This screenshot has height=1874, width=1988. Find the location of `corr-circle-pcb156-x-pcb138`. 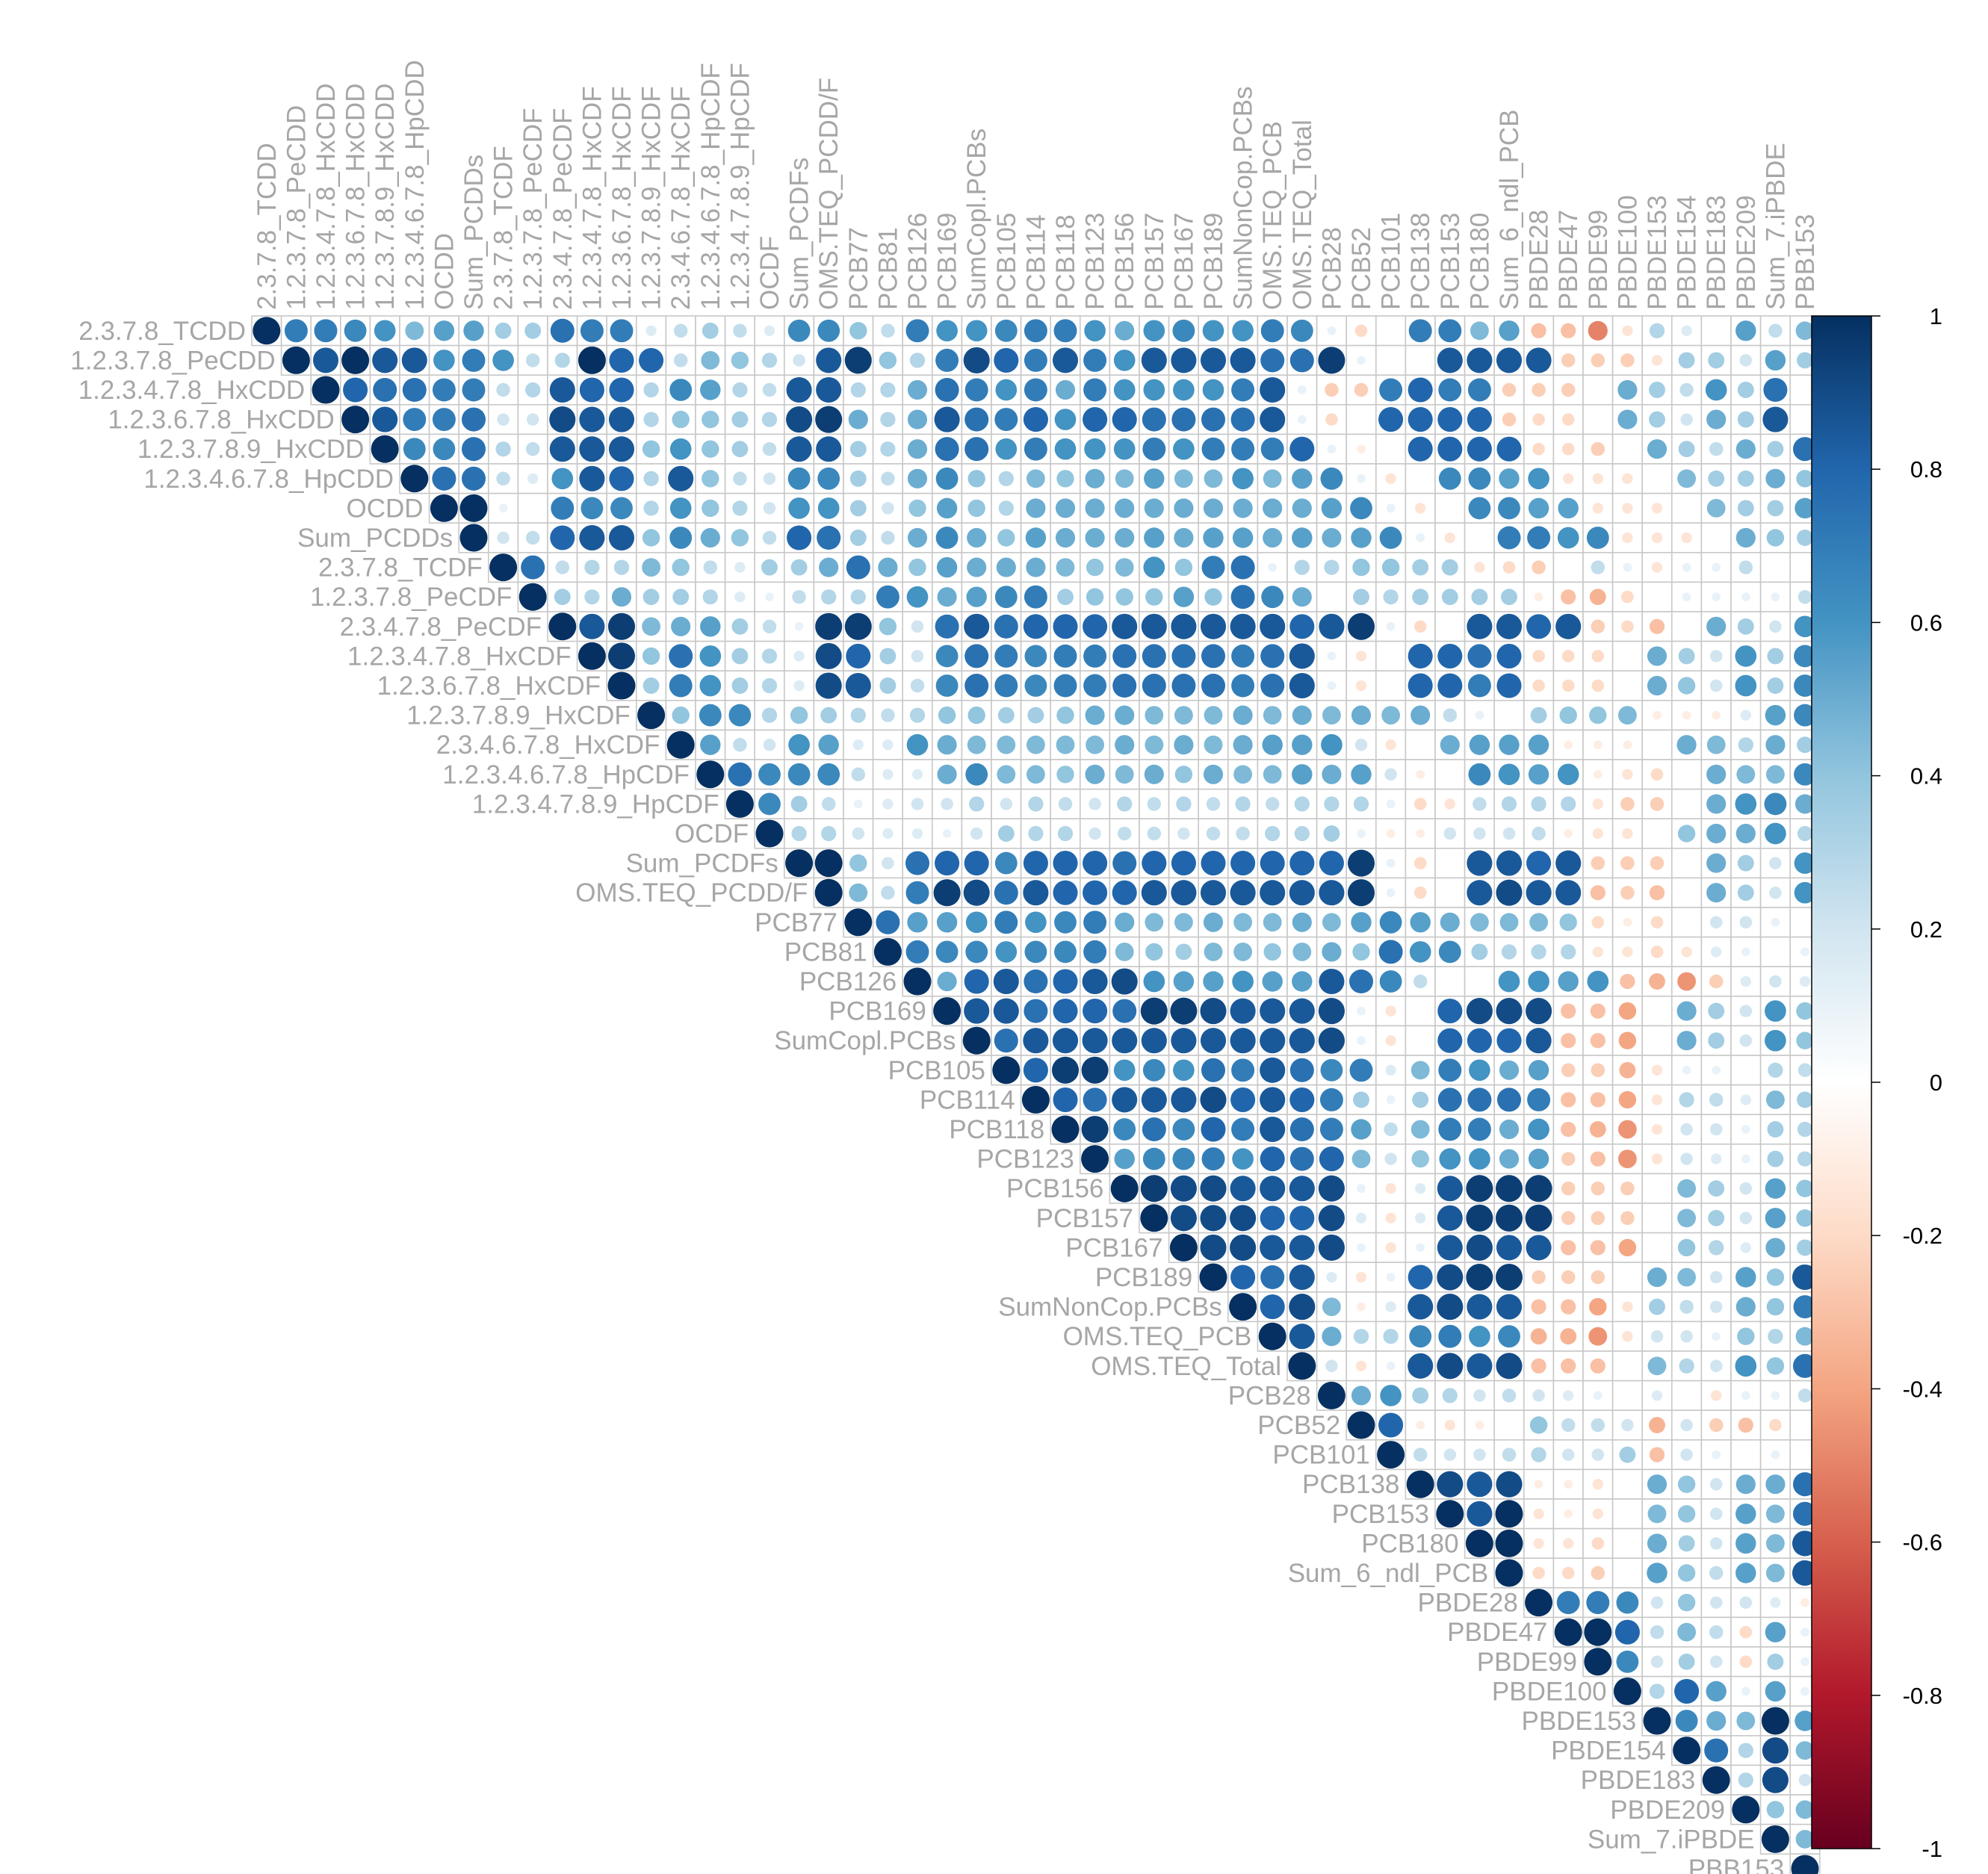

corr-circle-pcb156-x-pcb138 is located at coordinates (1420, 1188).